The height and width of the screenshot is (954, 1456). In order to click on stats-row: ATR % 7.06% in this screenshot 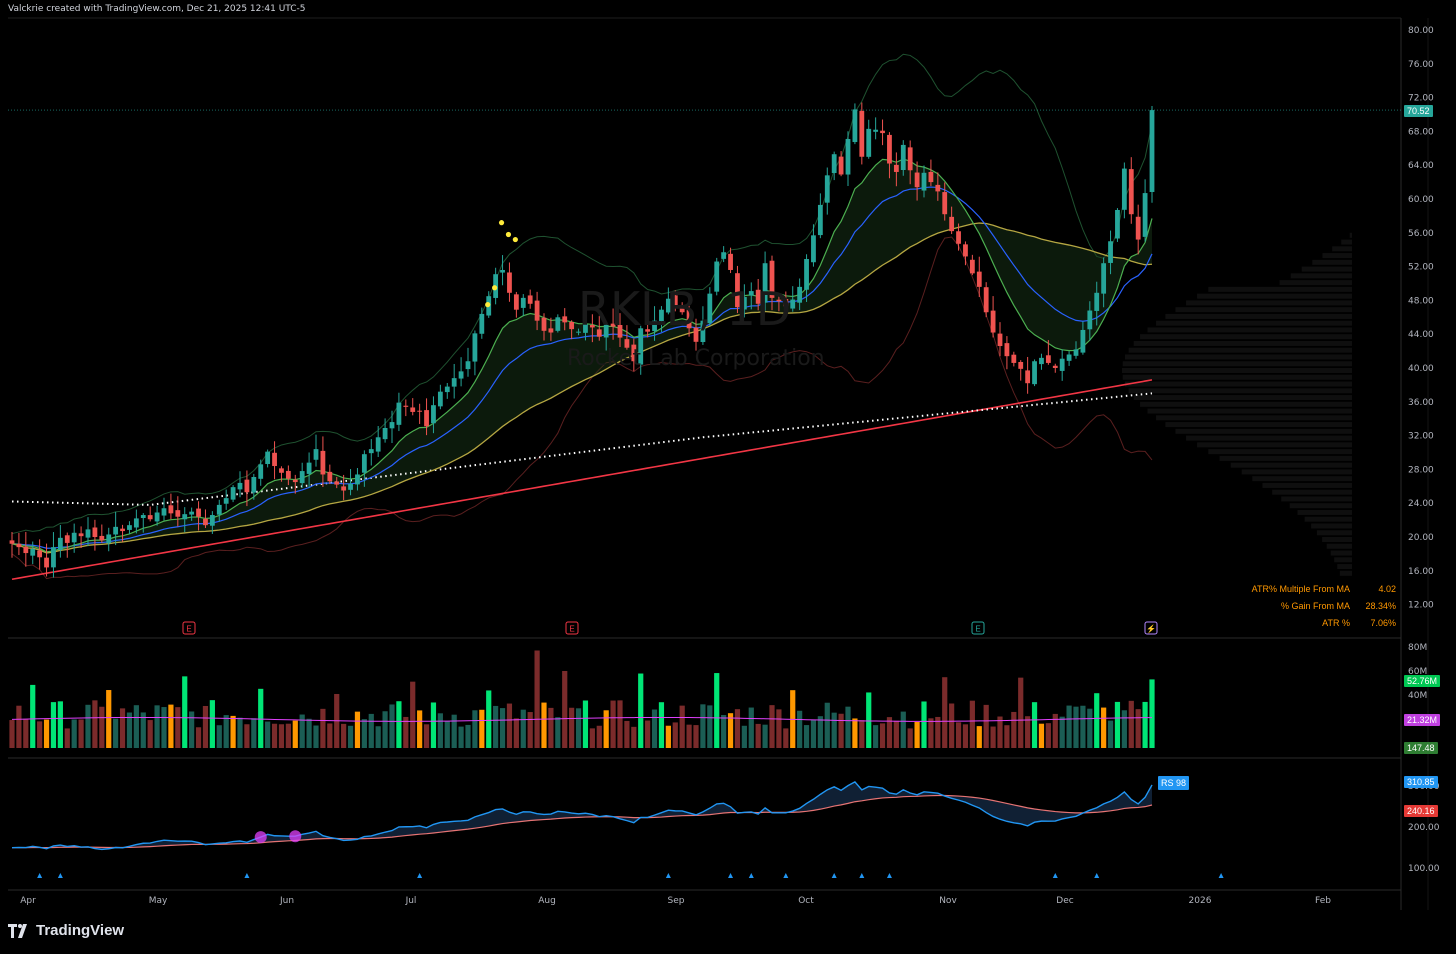, I will do `click(1298, 622)`.